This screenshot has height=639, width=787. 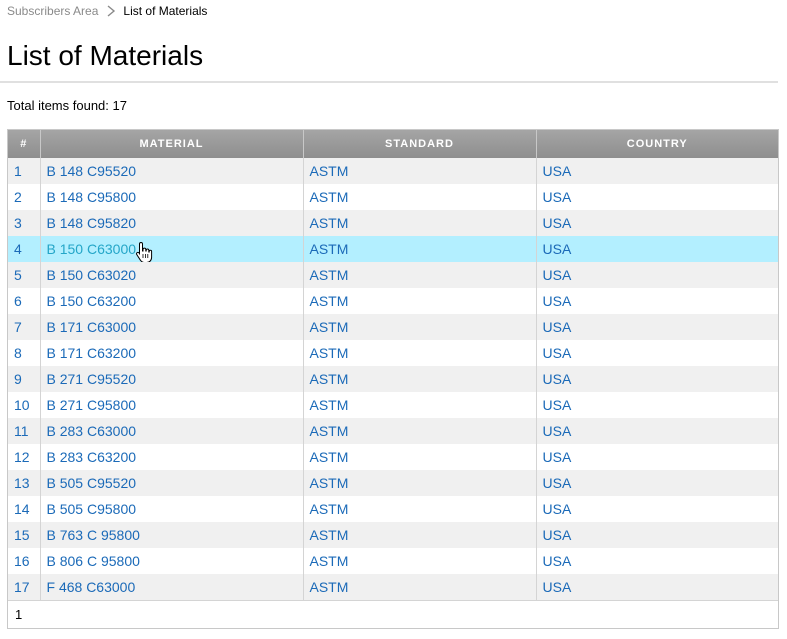 I want to click on material-link-text: B 150 C63000, so click(x=91, y=249).